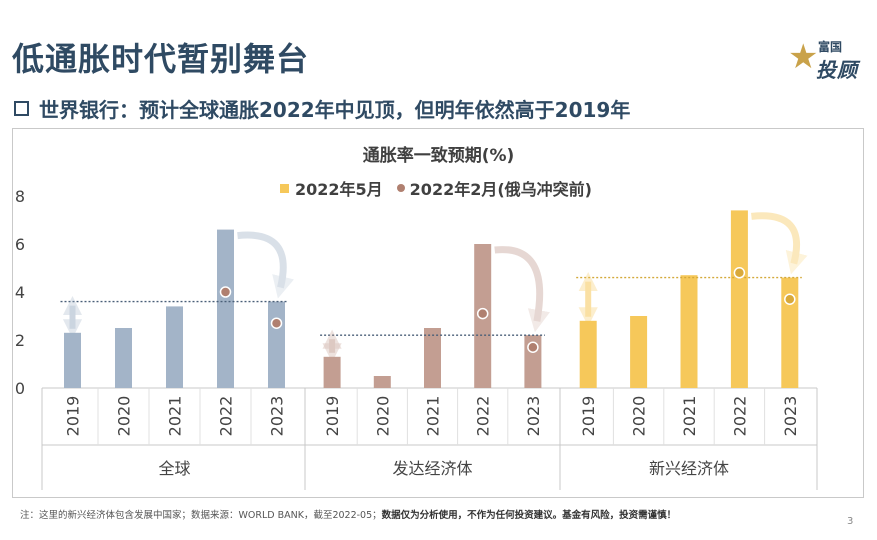 This screenshot has height=540, width=877. Describe the element at coordinates (432, 468) in the screenshot. I see `group-label: 发达经济体` at that location.